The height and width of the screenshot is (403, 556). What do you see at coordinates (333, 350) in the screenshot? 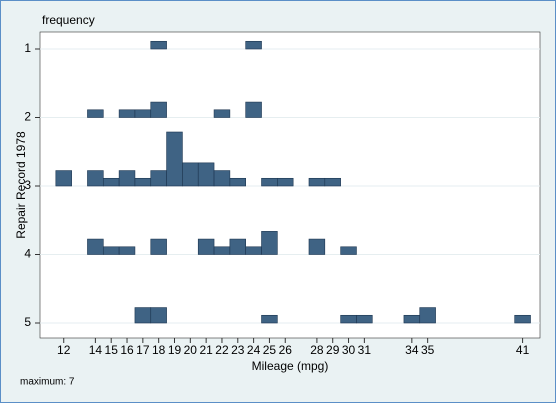
I see `x-tick-label: 29` at bounding box center [333, 350].